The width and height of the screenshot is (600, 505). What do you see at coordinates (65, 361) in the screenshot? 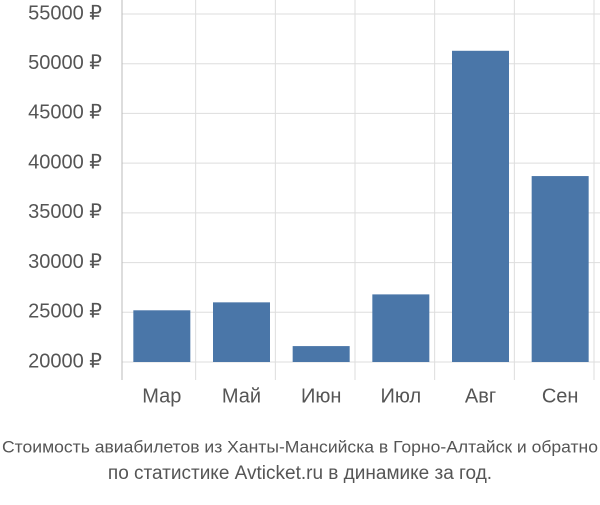
I see `y-tick-label: 20000 ₽` at bounding box center [65, 361].